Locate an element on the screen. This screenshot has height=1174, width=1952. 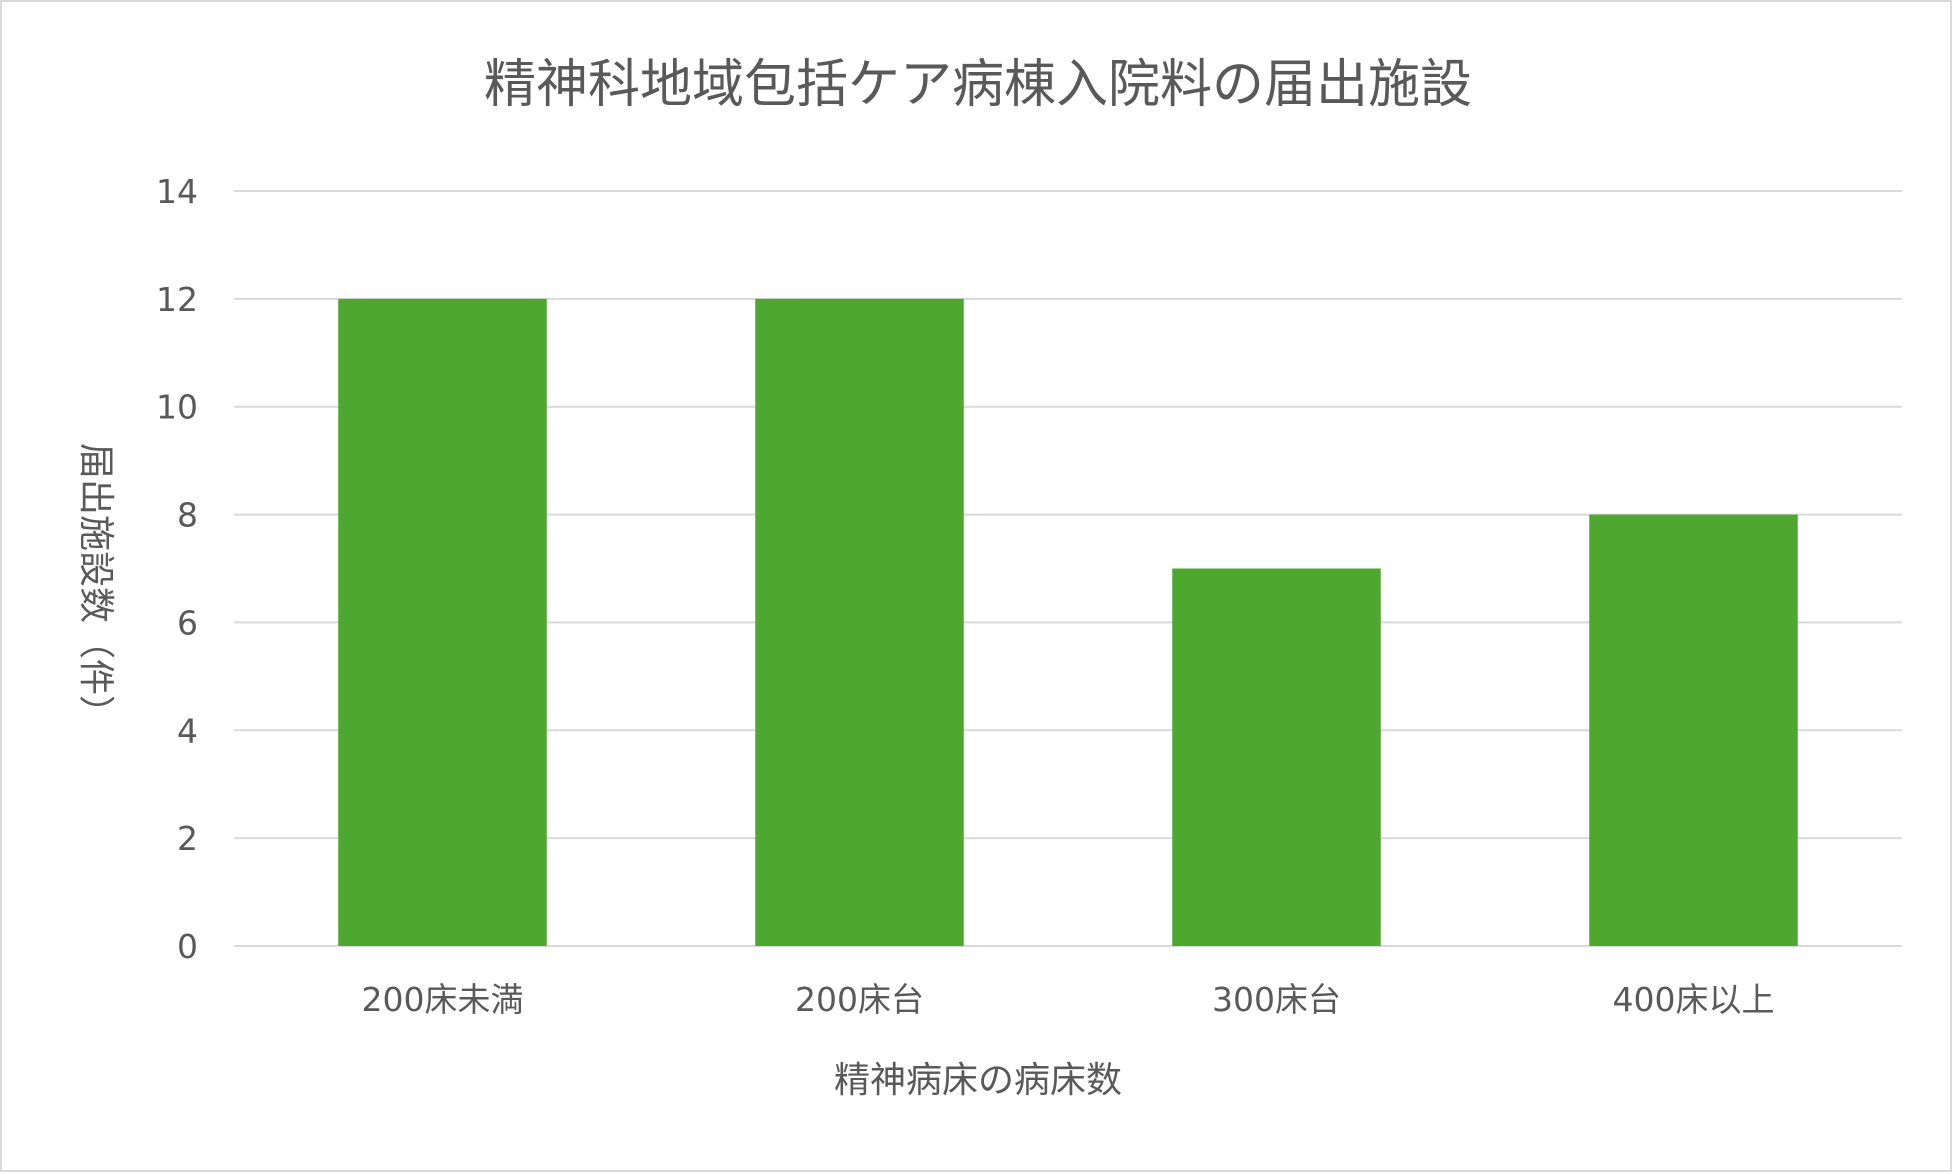
y-tick-label: 12 is located at coordinates (177, 299).